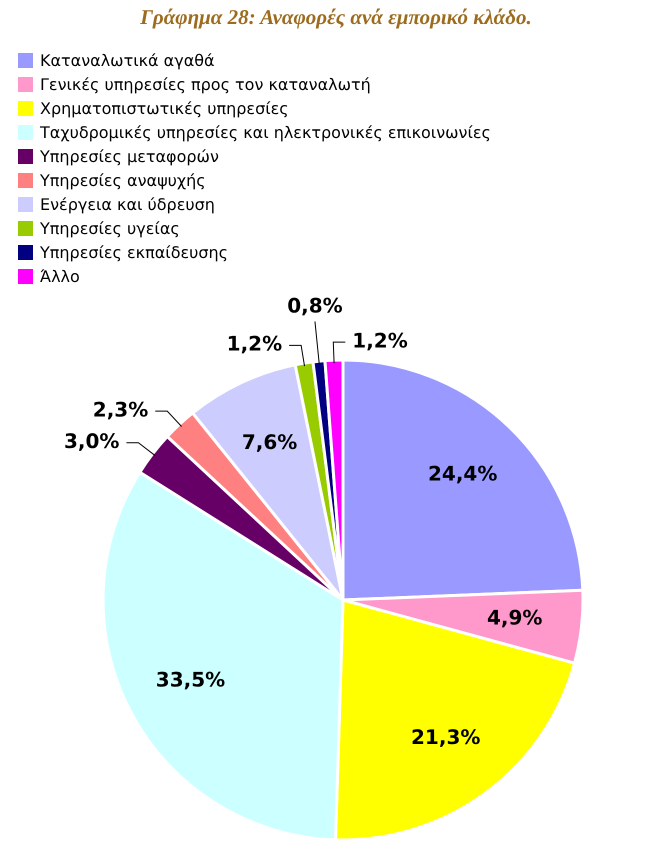 The height and width of the screenshot is (855, 650). I want to click on data-label: 33,5%, so click(191, 679).